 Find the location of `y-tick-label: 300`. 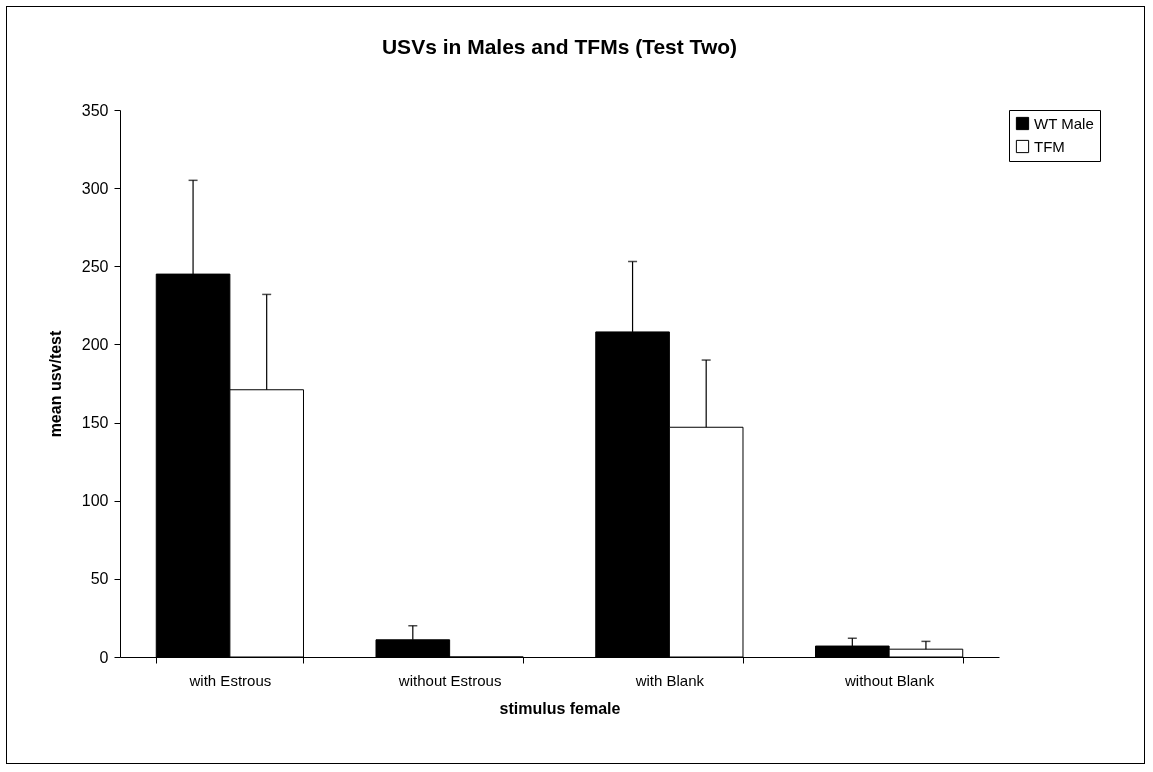

y-tick-label: 300 is located at coordinates (95, 188).